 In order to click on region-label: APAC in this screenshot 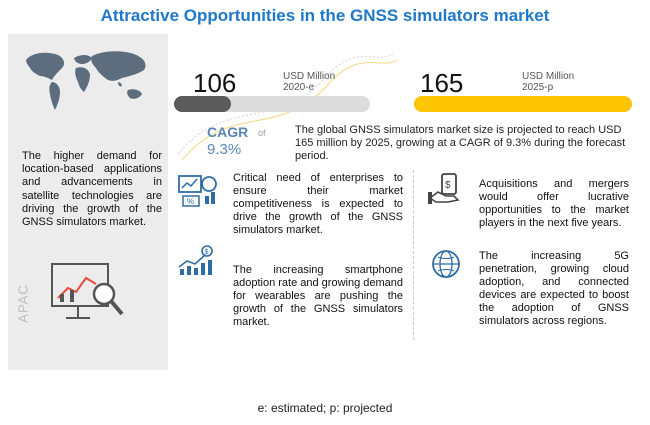, I will do `click(23, 303)`.